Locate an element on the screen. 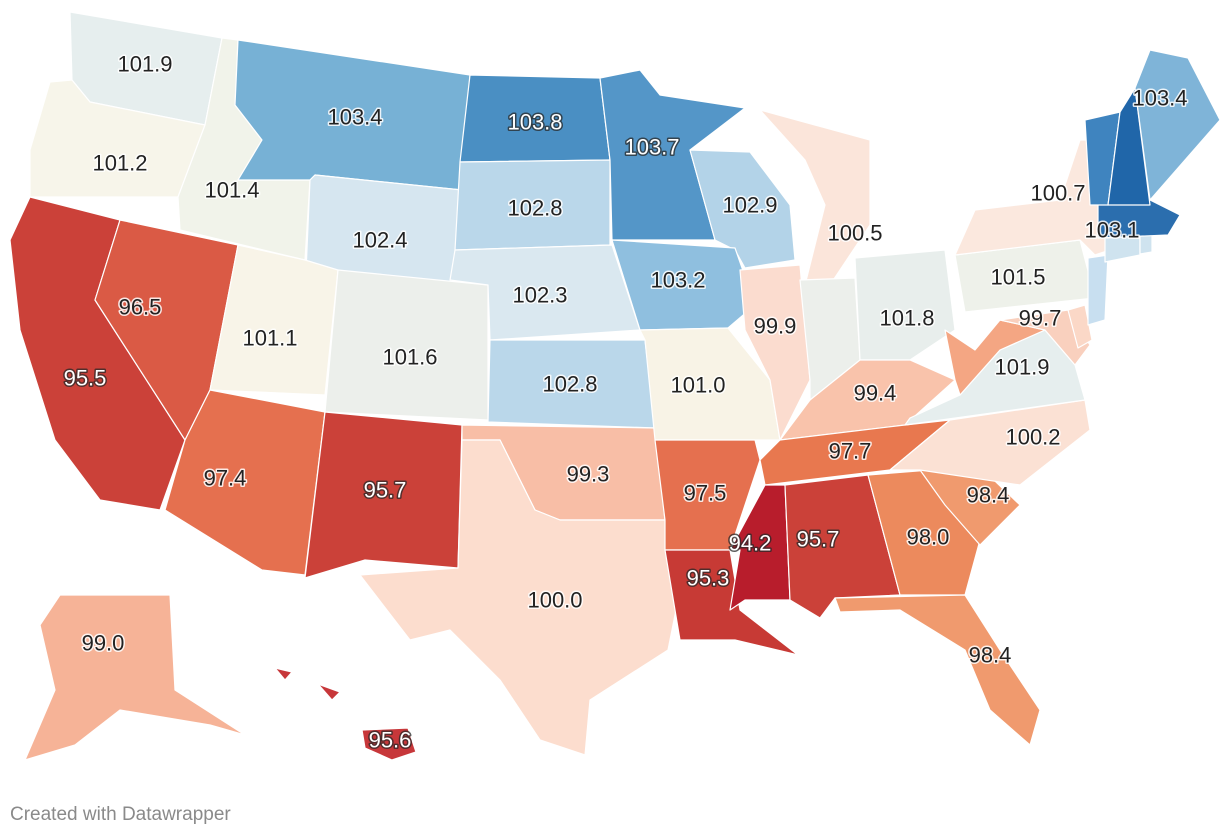 The image size is (1220, 840). value-label-fl: 98.4 is located at coordinates (990, 655).